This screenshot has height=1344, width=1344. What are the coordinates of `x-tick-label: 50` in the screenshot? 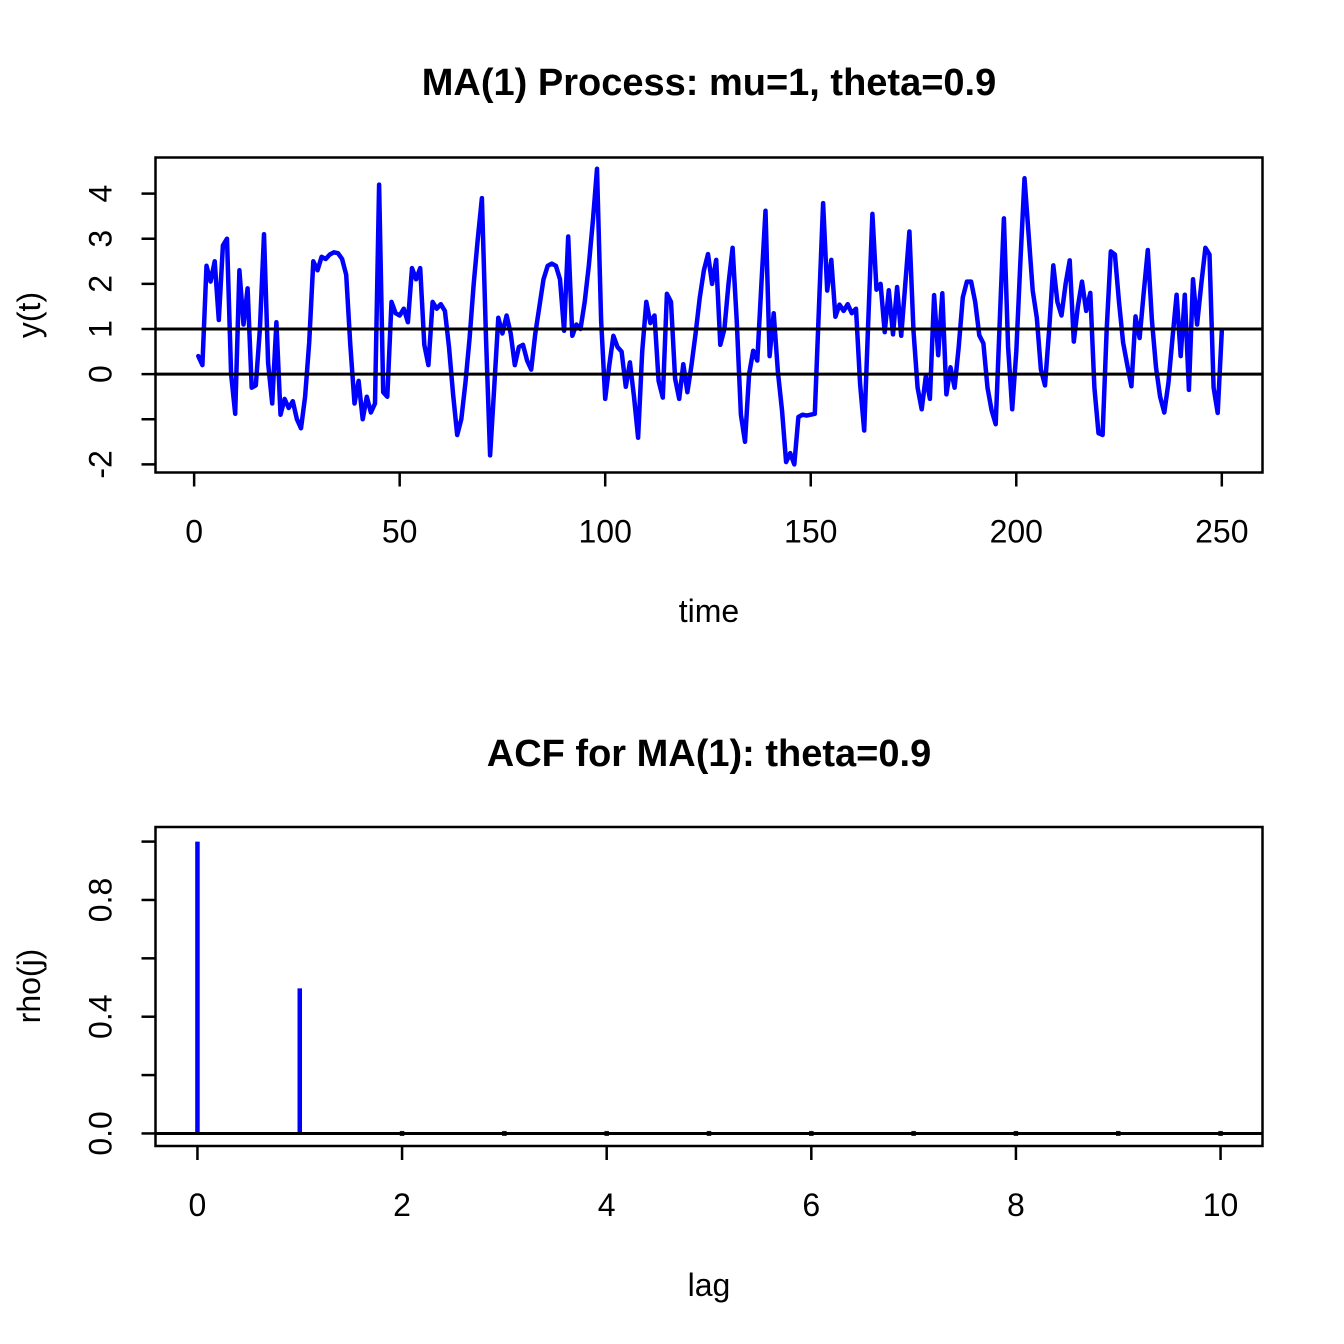 It's located at (400, 532).